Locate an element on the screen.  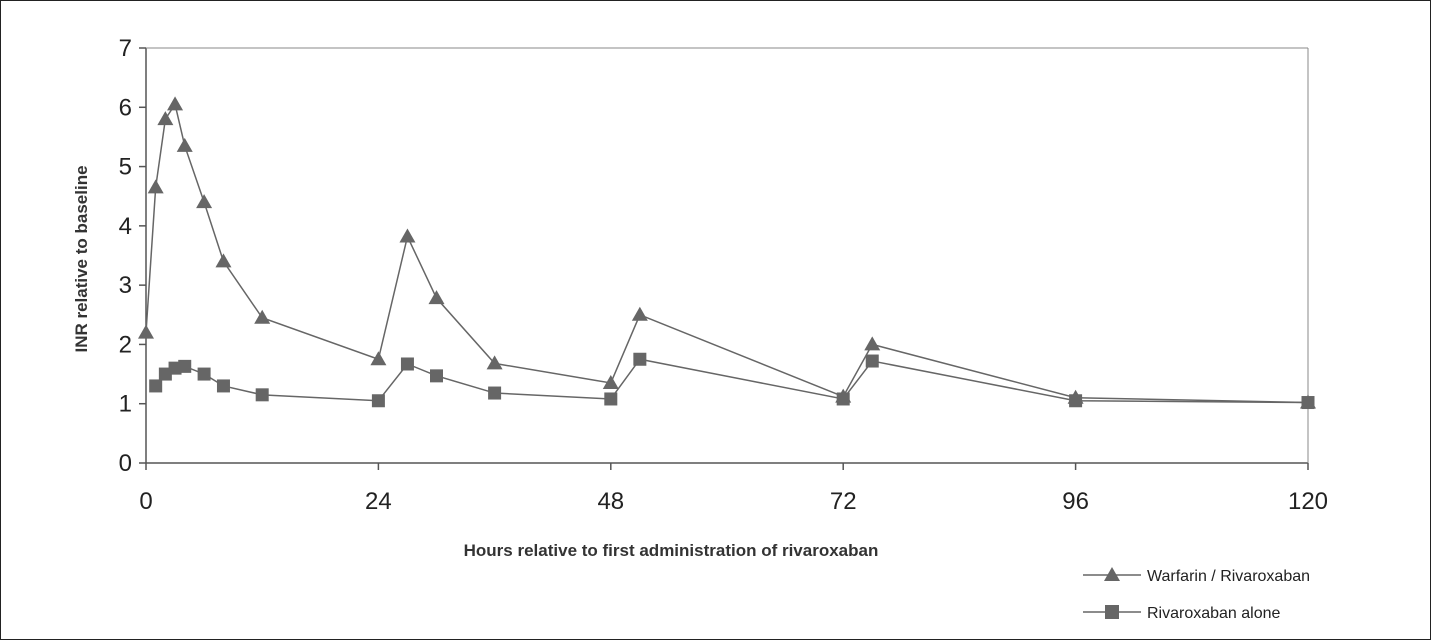
y-axis-title: INR relative to baseline is located at coordinates (81, 258).